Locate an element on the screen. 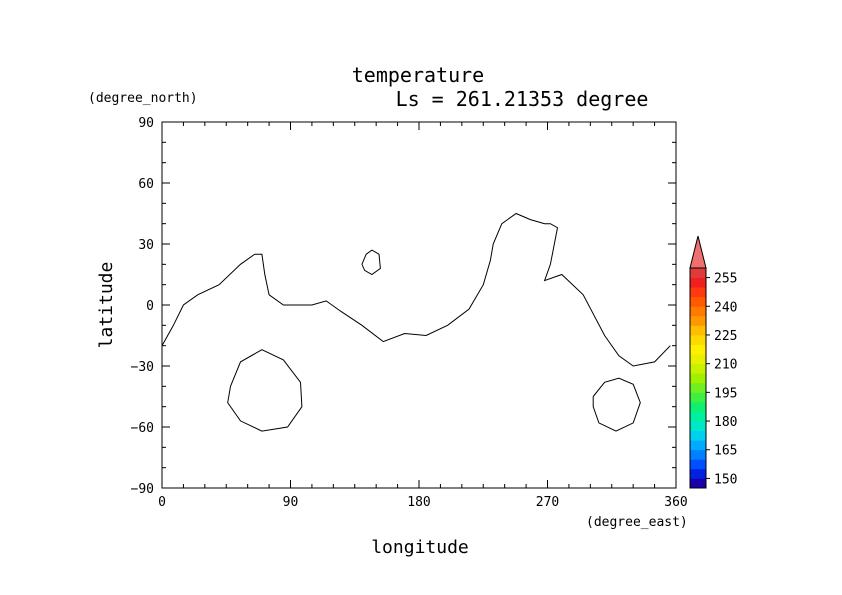 The image size is (842, 595). x-tick-label: 0 is located at coordinates (162, 502).